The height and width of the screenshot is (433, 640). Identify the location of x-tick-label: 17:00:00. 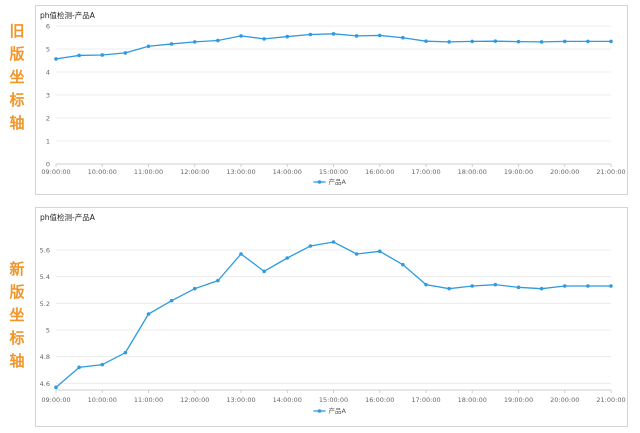
(425, 172).